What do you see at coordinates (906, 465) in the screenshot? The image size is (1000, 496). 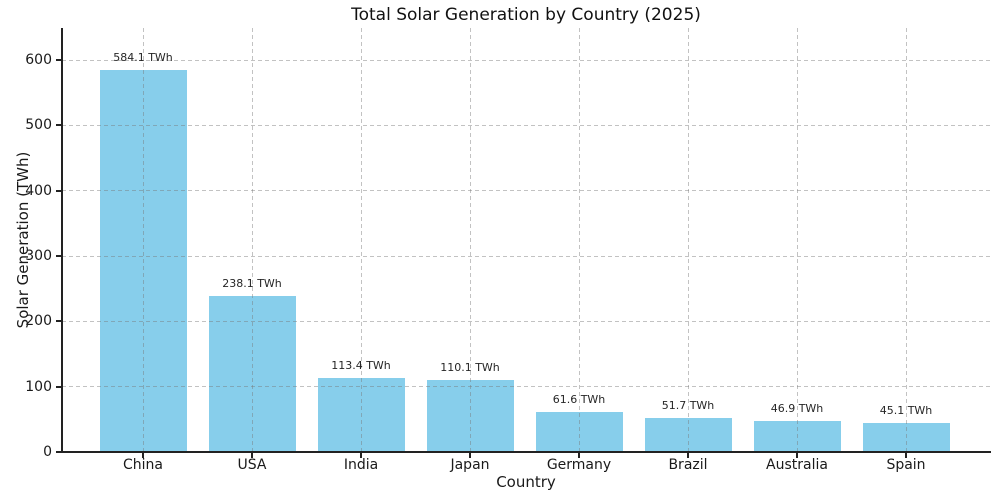 I see `x-tick-label: Spain` at bounding box center [906, 465].